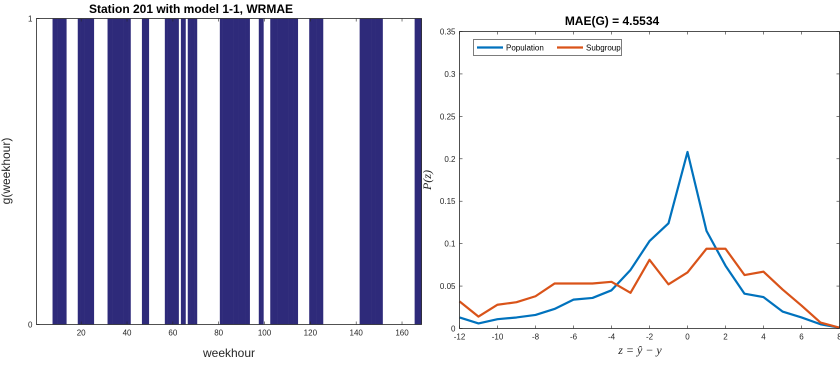 The height and width of the screenshot is (365, 840). Describe the element at coordinates (498, 337) in the screenshot. I see `x-tick-label: -10` at that location.